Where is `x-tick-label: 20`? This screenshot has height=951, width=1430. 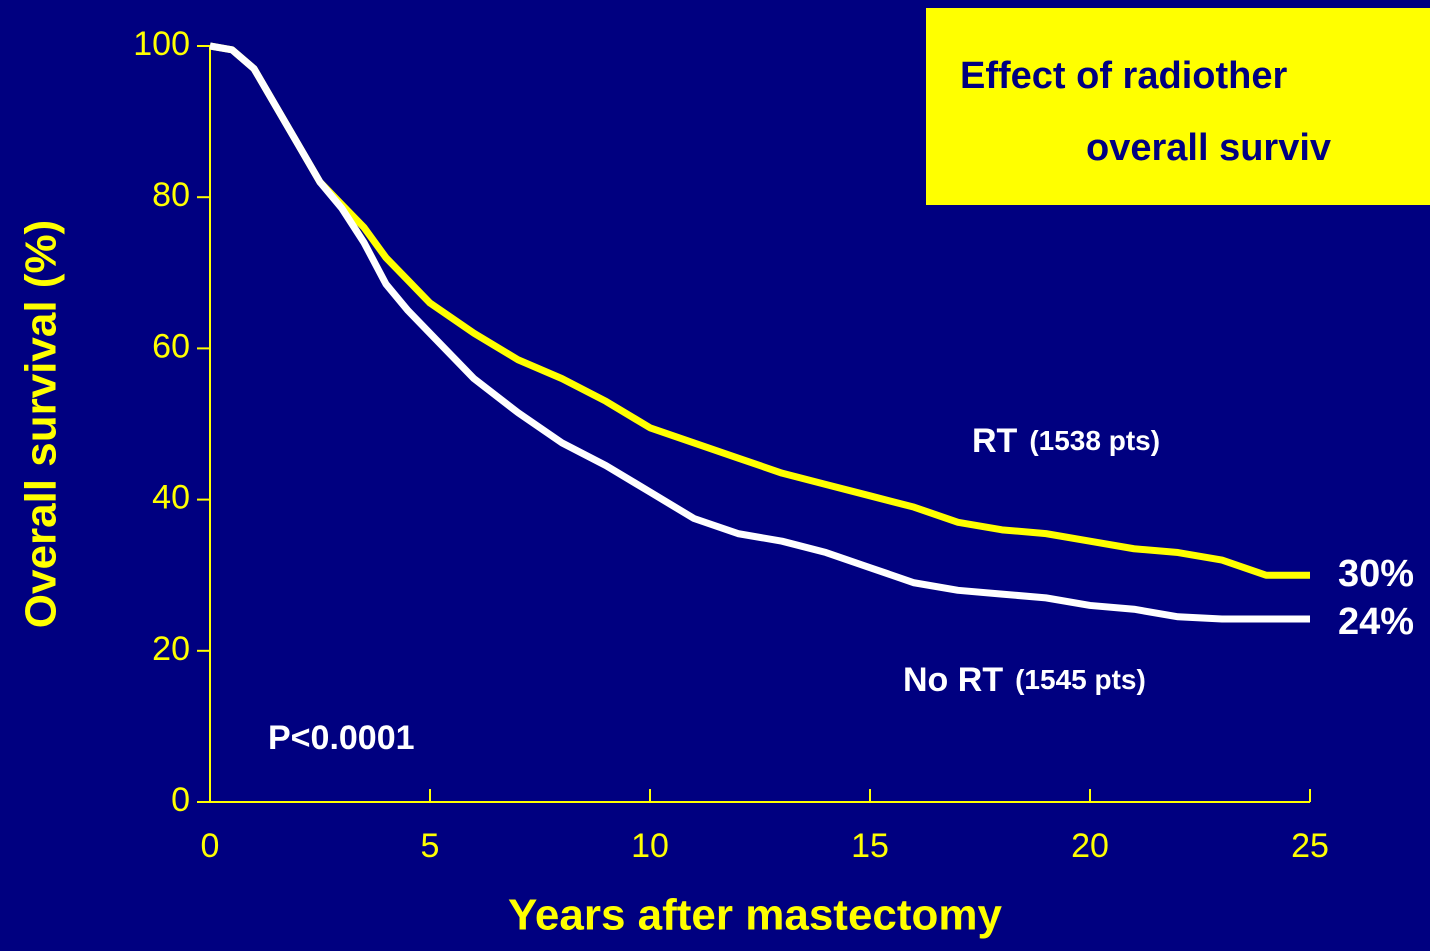
x-tick-label: 20 is located at coordinates (1090, 846).